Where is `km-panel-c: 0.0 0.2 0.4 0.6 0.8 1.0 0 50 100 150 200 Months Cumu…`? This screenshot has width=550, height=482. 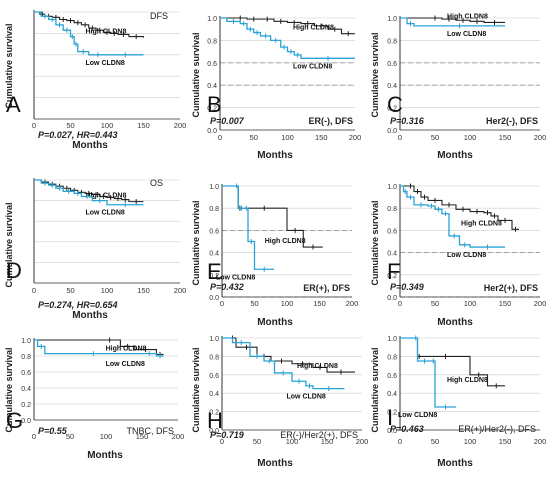 km-panel-c: 0.0 0.2 0.4 0.6 0.8 1.0 0 50 100 150 200 Months Cumu… is located at coordinates (458, 87).